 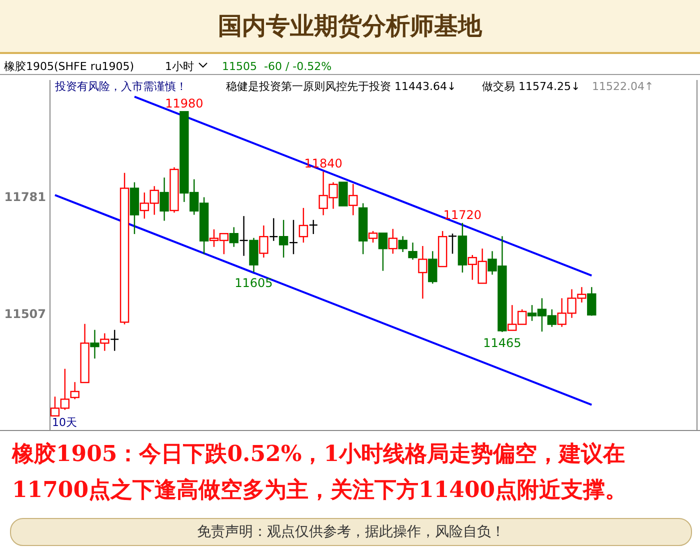 What do you see at coordinates (298, 66) in the screenshot?
I see `text: -60 / -0.52%` at bounding box center [298, 66].